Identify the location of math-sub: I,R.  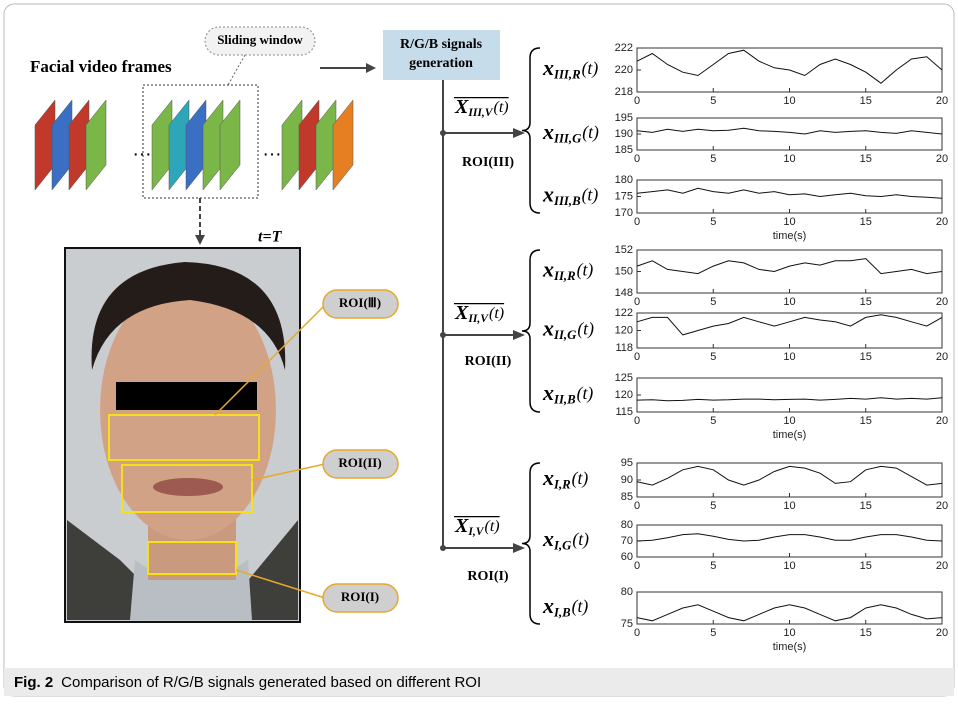
(562, 484).